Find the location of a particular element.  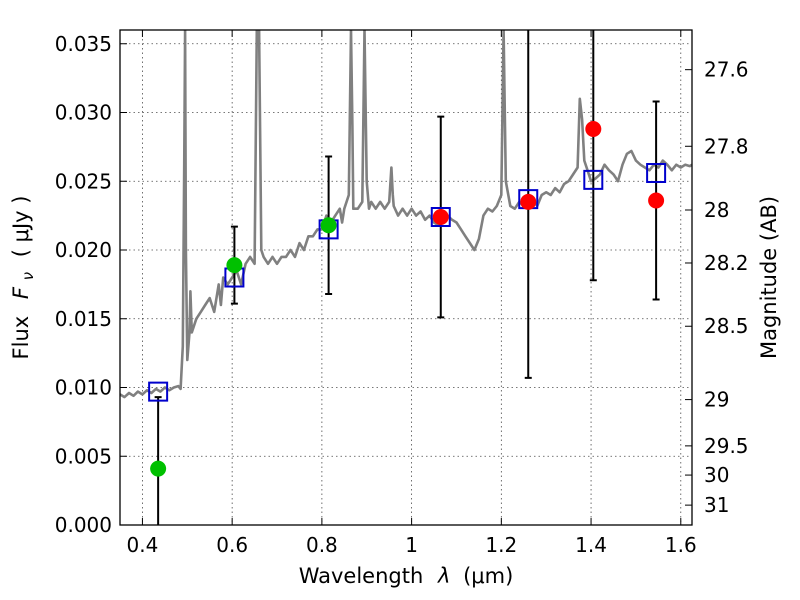

y-axis-label-unit: ( μJy ) is located at coordinates (21, 227).